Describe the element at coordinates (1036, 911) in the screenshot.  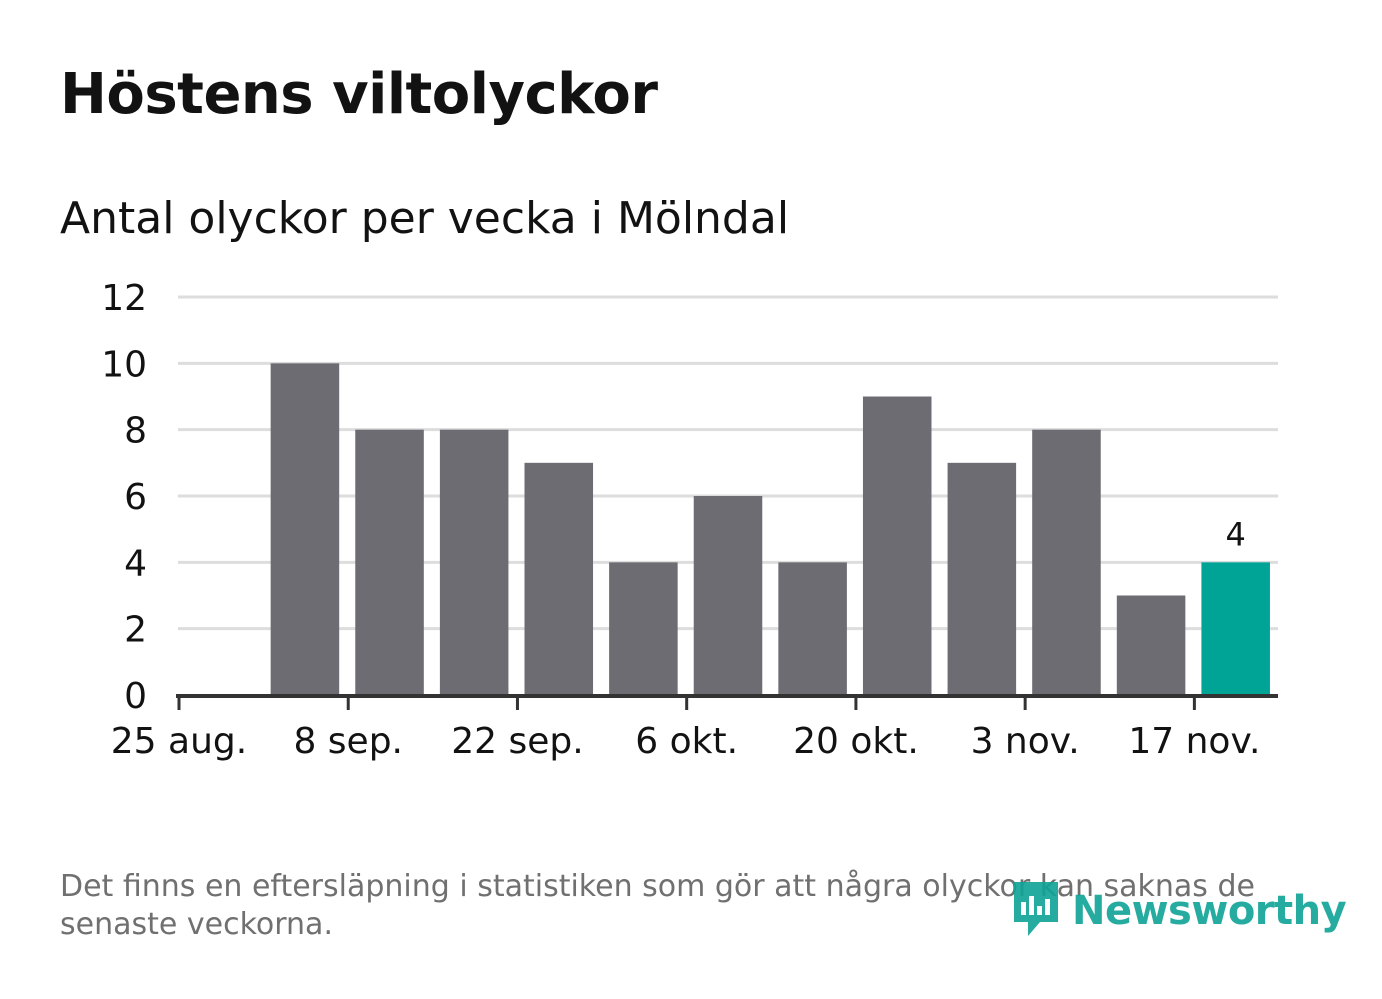
I see `newsworthy-logo-icon` at that location.